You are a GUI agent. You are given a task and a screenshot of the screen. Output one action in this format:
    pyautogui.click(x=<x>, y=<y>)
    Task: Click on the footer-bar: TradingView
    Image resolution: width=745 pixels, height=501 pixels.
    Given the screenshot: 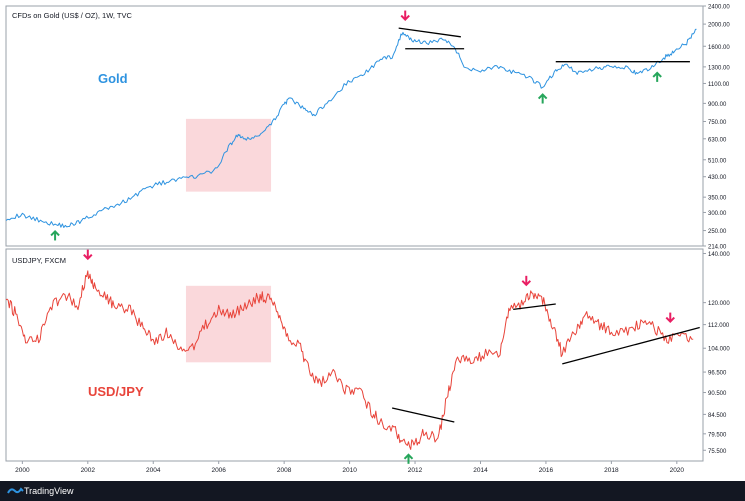 What is the action you would take?
    pyautogui.click(x=372, y=491)
    